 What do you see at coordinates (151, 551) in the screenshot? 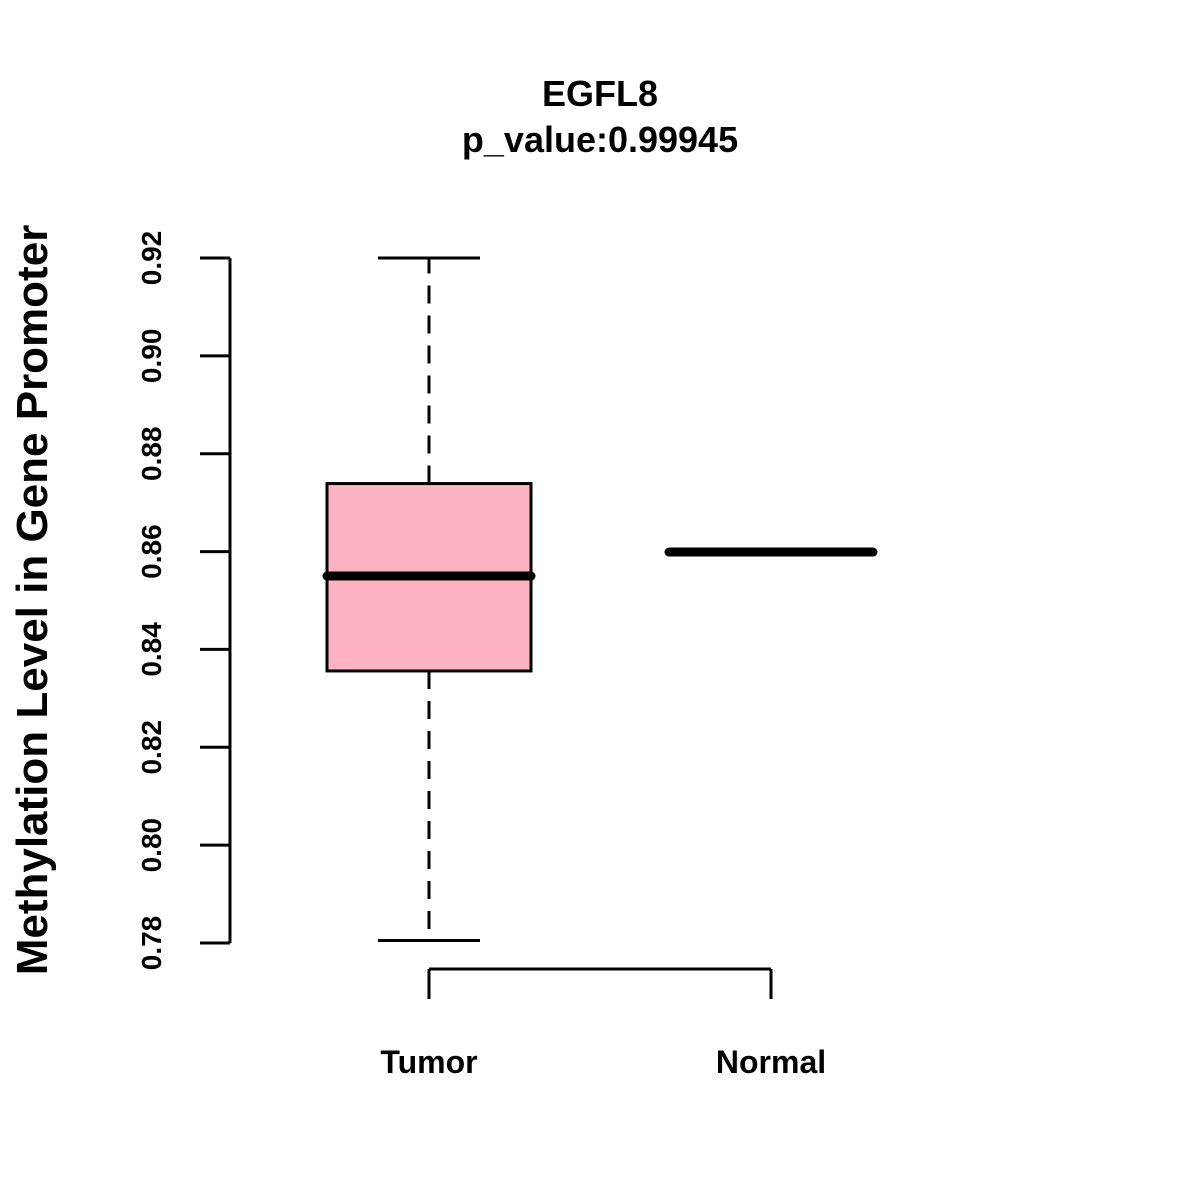
I see `y-tick-label: 0.86` at bounding box center [151, 551].